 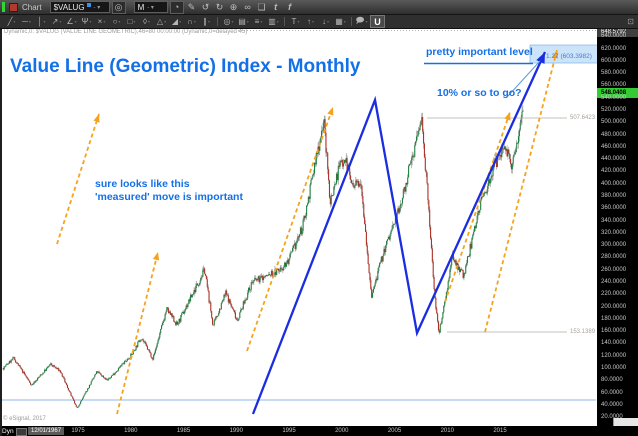 I want to click on panel-icon: ⊡, so click(x=630, y=21).